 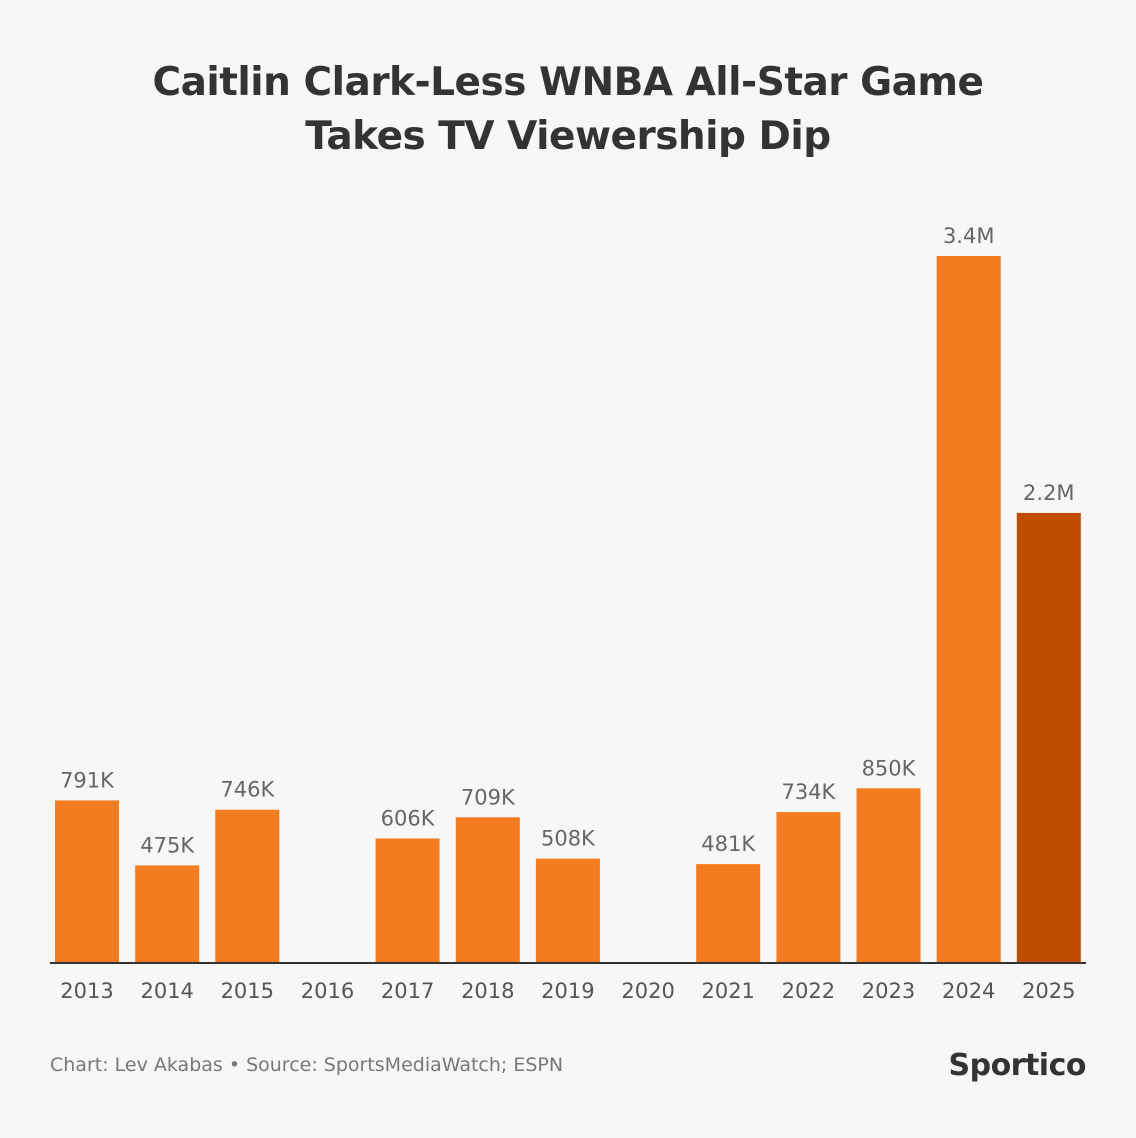 I want to click on x-tick-label-2024: 2024, so click(x=968, y=991).